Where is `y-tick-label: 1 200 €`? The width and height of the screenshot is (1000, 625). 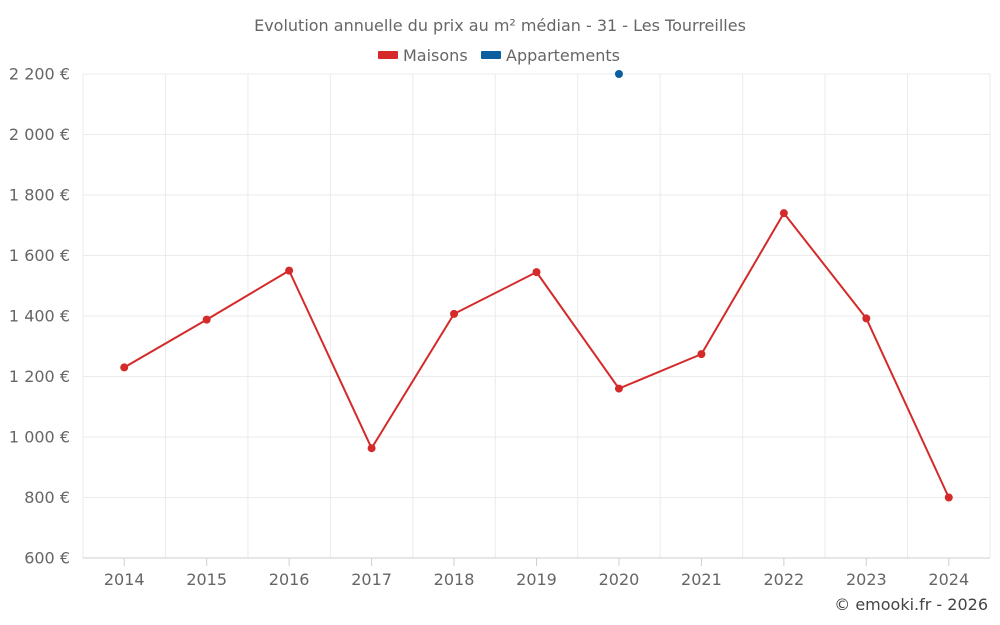 y-tick-label: 1 200 € is located at coordinates (39, 376).